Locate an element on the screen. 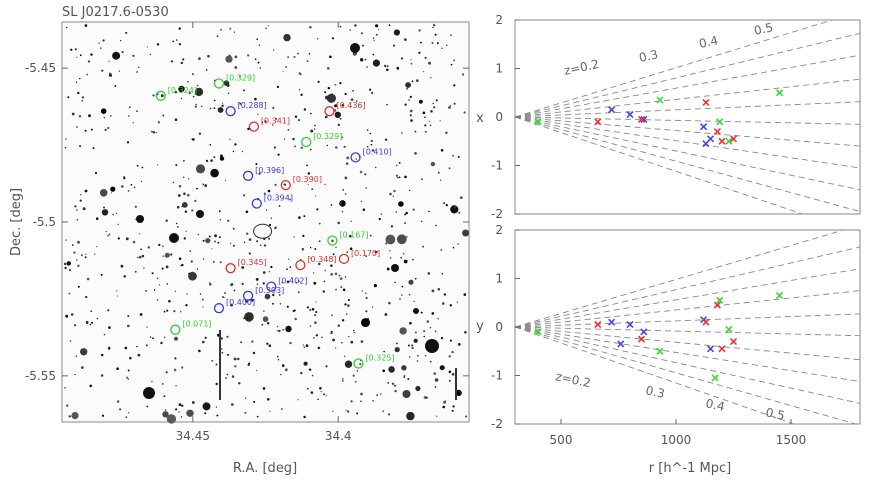 This screenshot has width=872, height=483. y-tick-label: -5.55 is located at coordinates (40, 376).